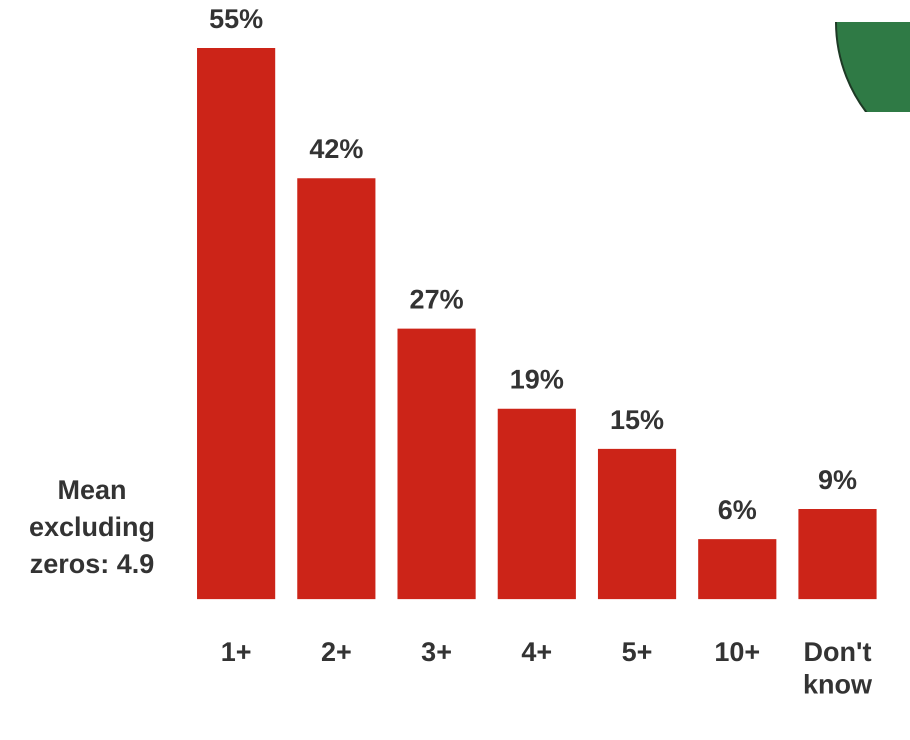 This screenshot has height=740, width=910. What do you see at coordinates (436, 651) in the screenshot?
I see `x-tick-label: 3+` at bounding box center [436, 651].